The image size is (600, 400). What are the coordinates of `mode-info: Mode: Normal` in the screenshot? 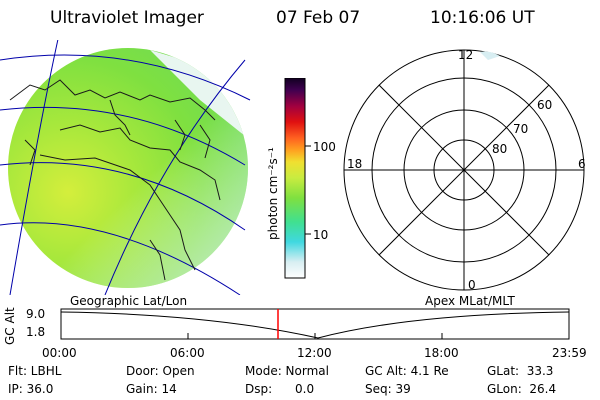 It's located at (287, 371).